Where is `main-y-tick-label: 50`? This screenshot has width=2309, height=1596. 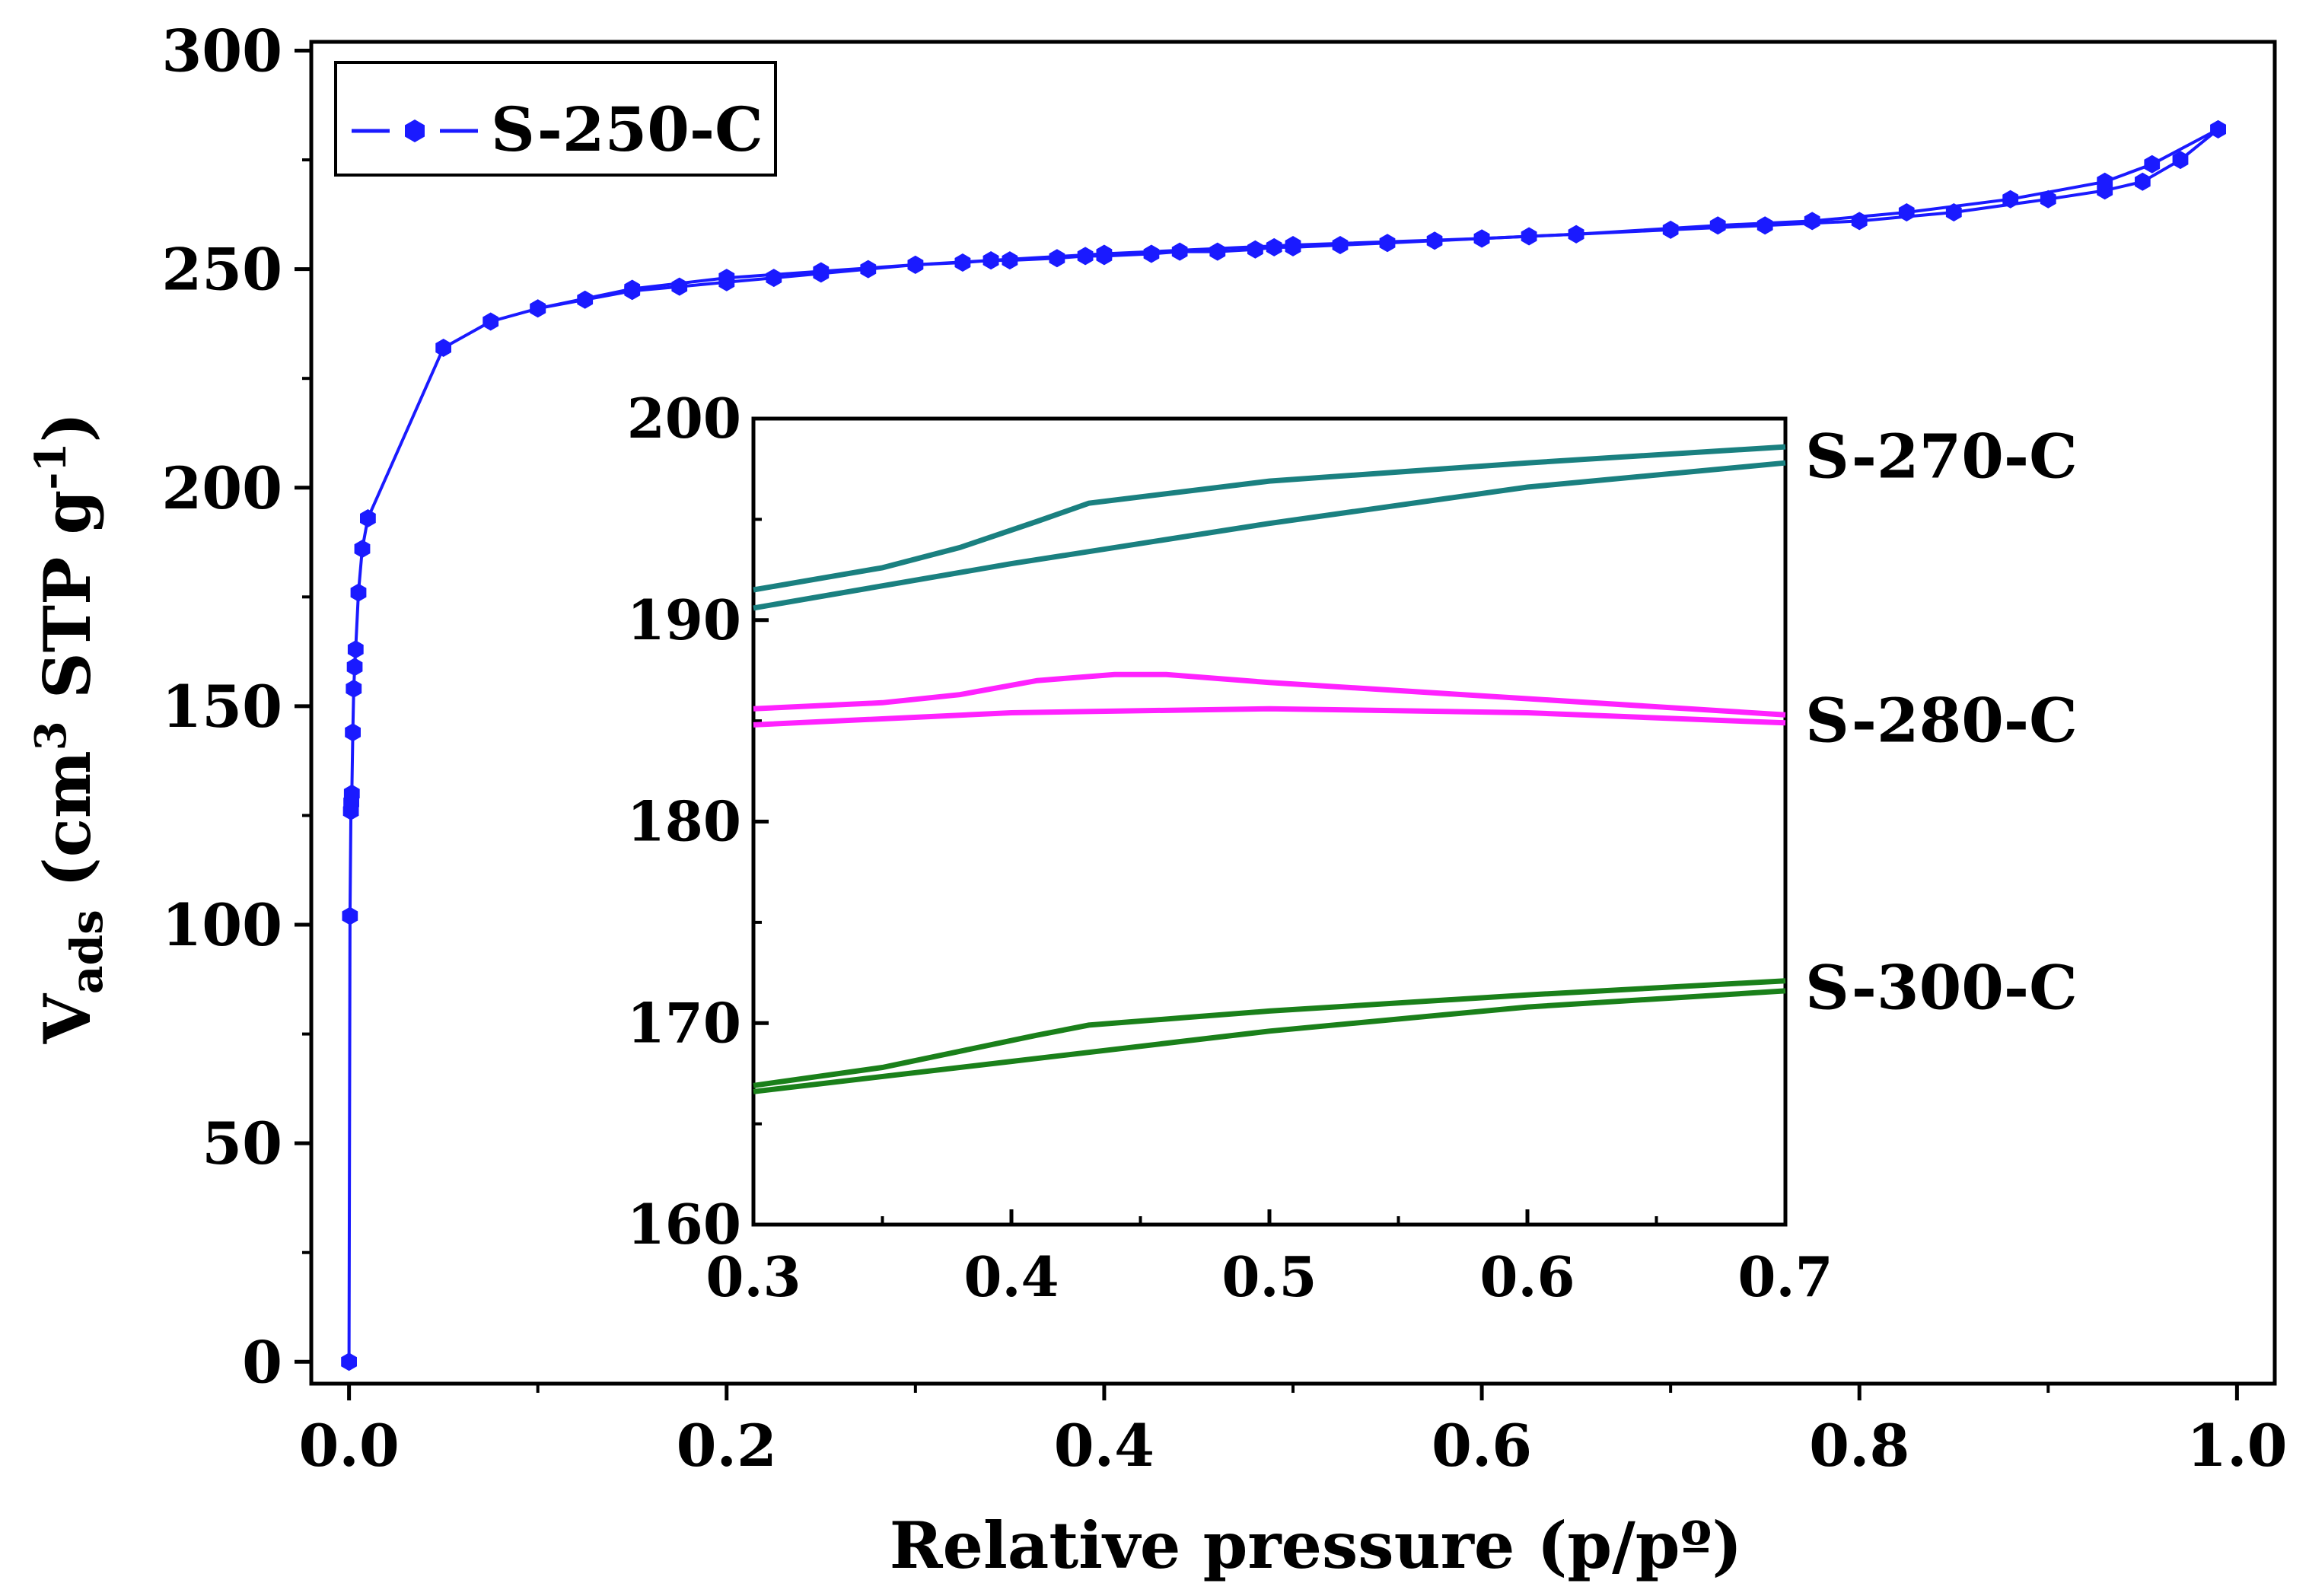 main-y-tick-label: 50 is located at coordinates (242, 1143).